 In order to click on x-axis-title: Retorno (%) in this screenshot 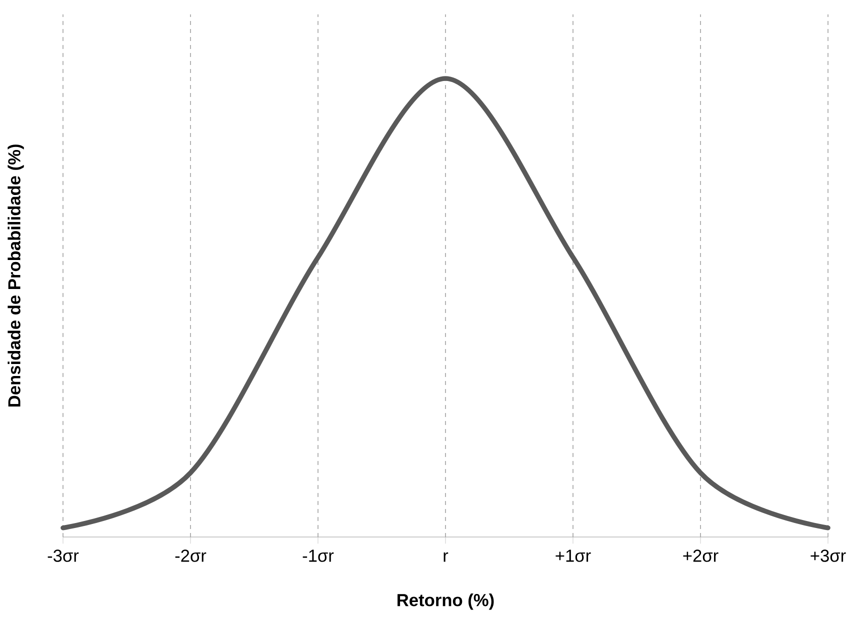, I will do `click(446, 602)`.